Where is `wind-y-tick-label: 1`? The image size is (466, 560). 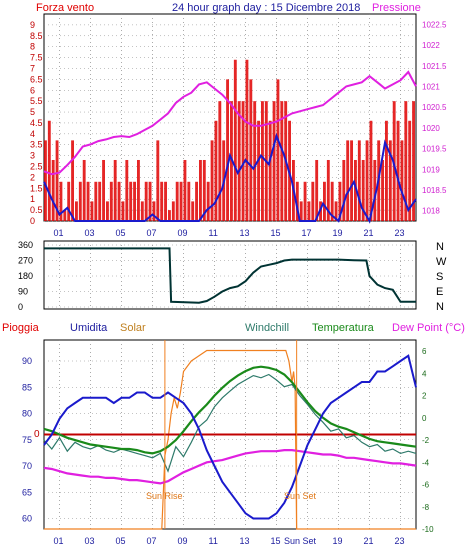
wind-y-tick-label: 1 is located at coordinates (32, 199).